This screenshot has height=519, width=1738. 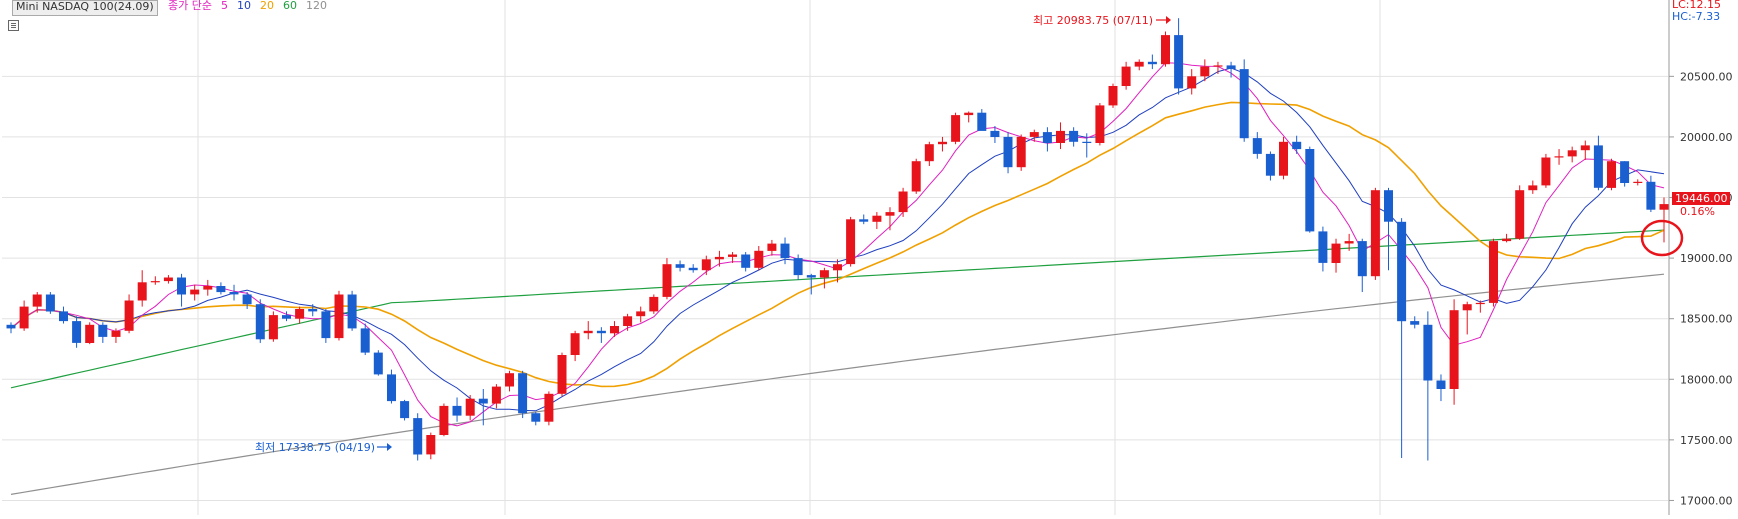 What do you see at coordinates (243, 6) in the screenshot?
I see `ma-period-10: 10` at bounding box center [243, 6].